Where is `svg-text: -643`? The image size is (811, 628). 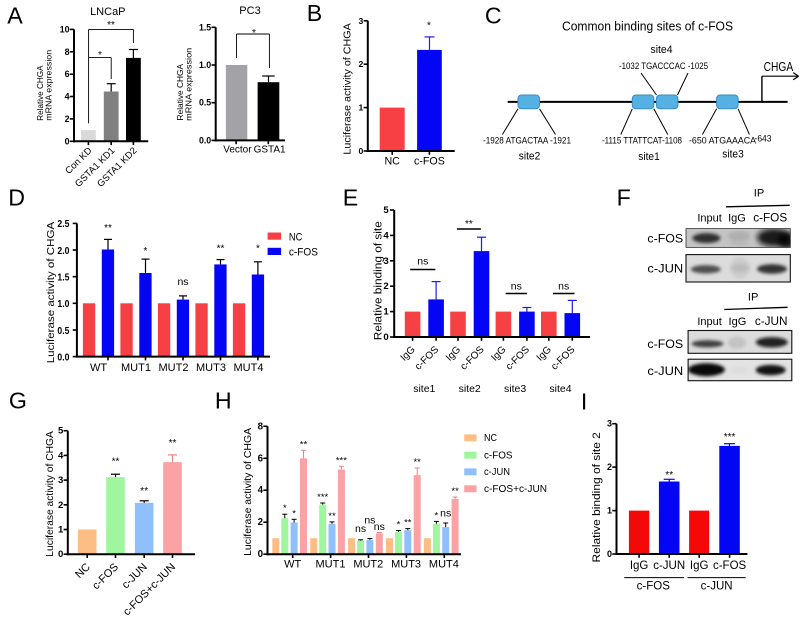 svg-text: -643 is located at coordinates (763, 139).